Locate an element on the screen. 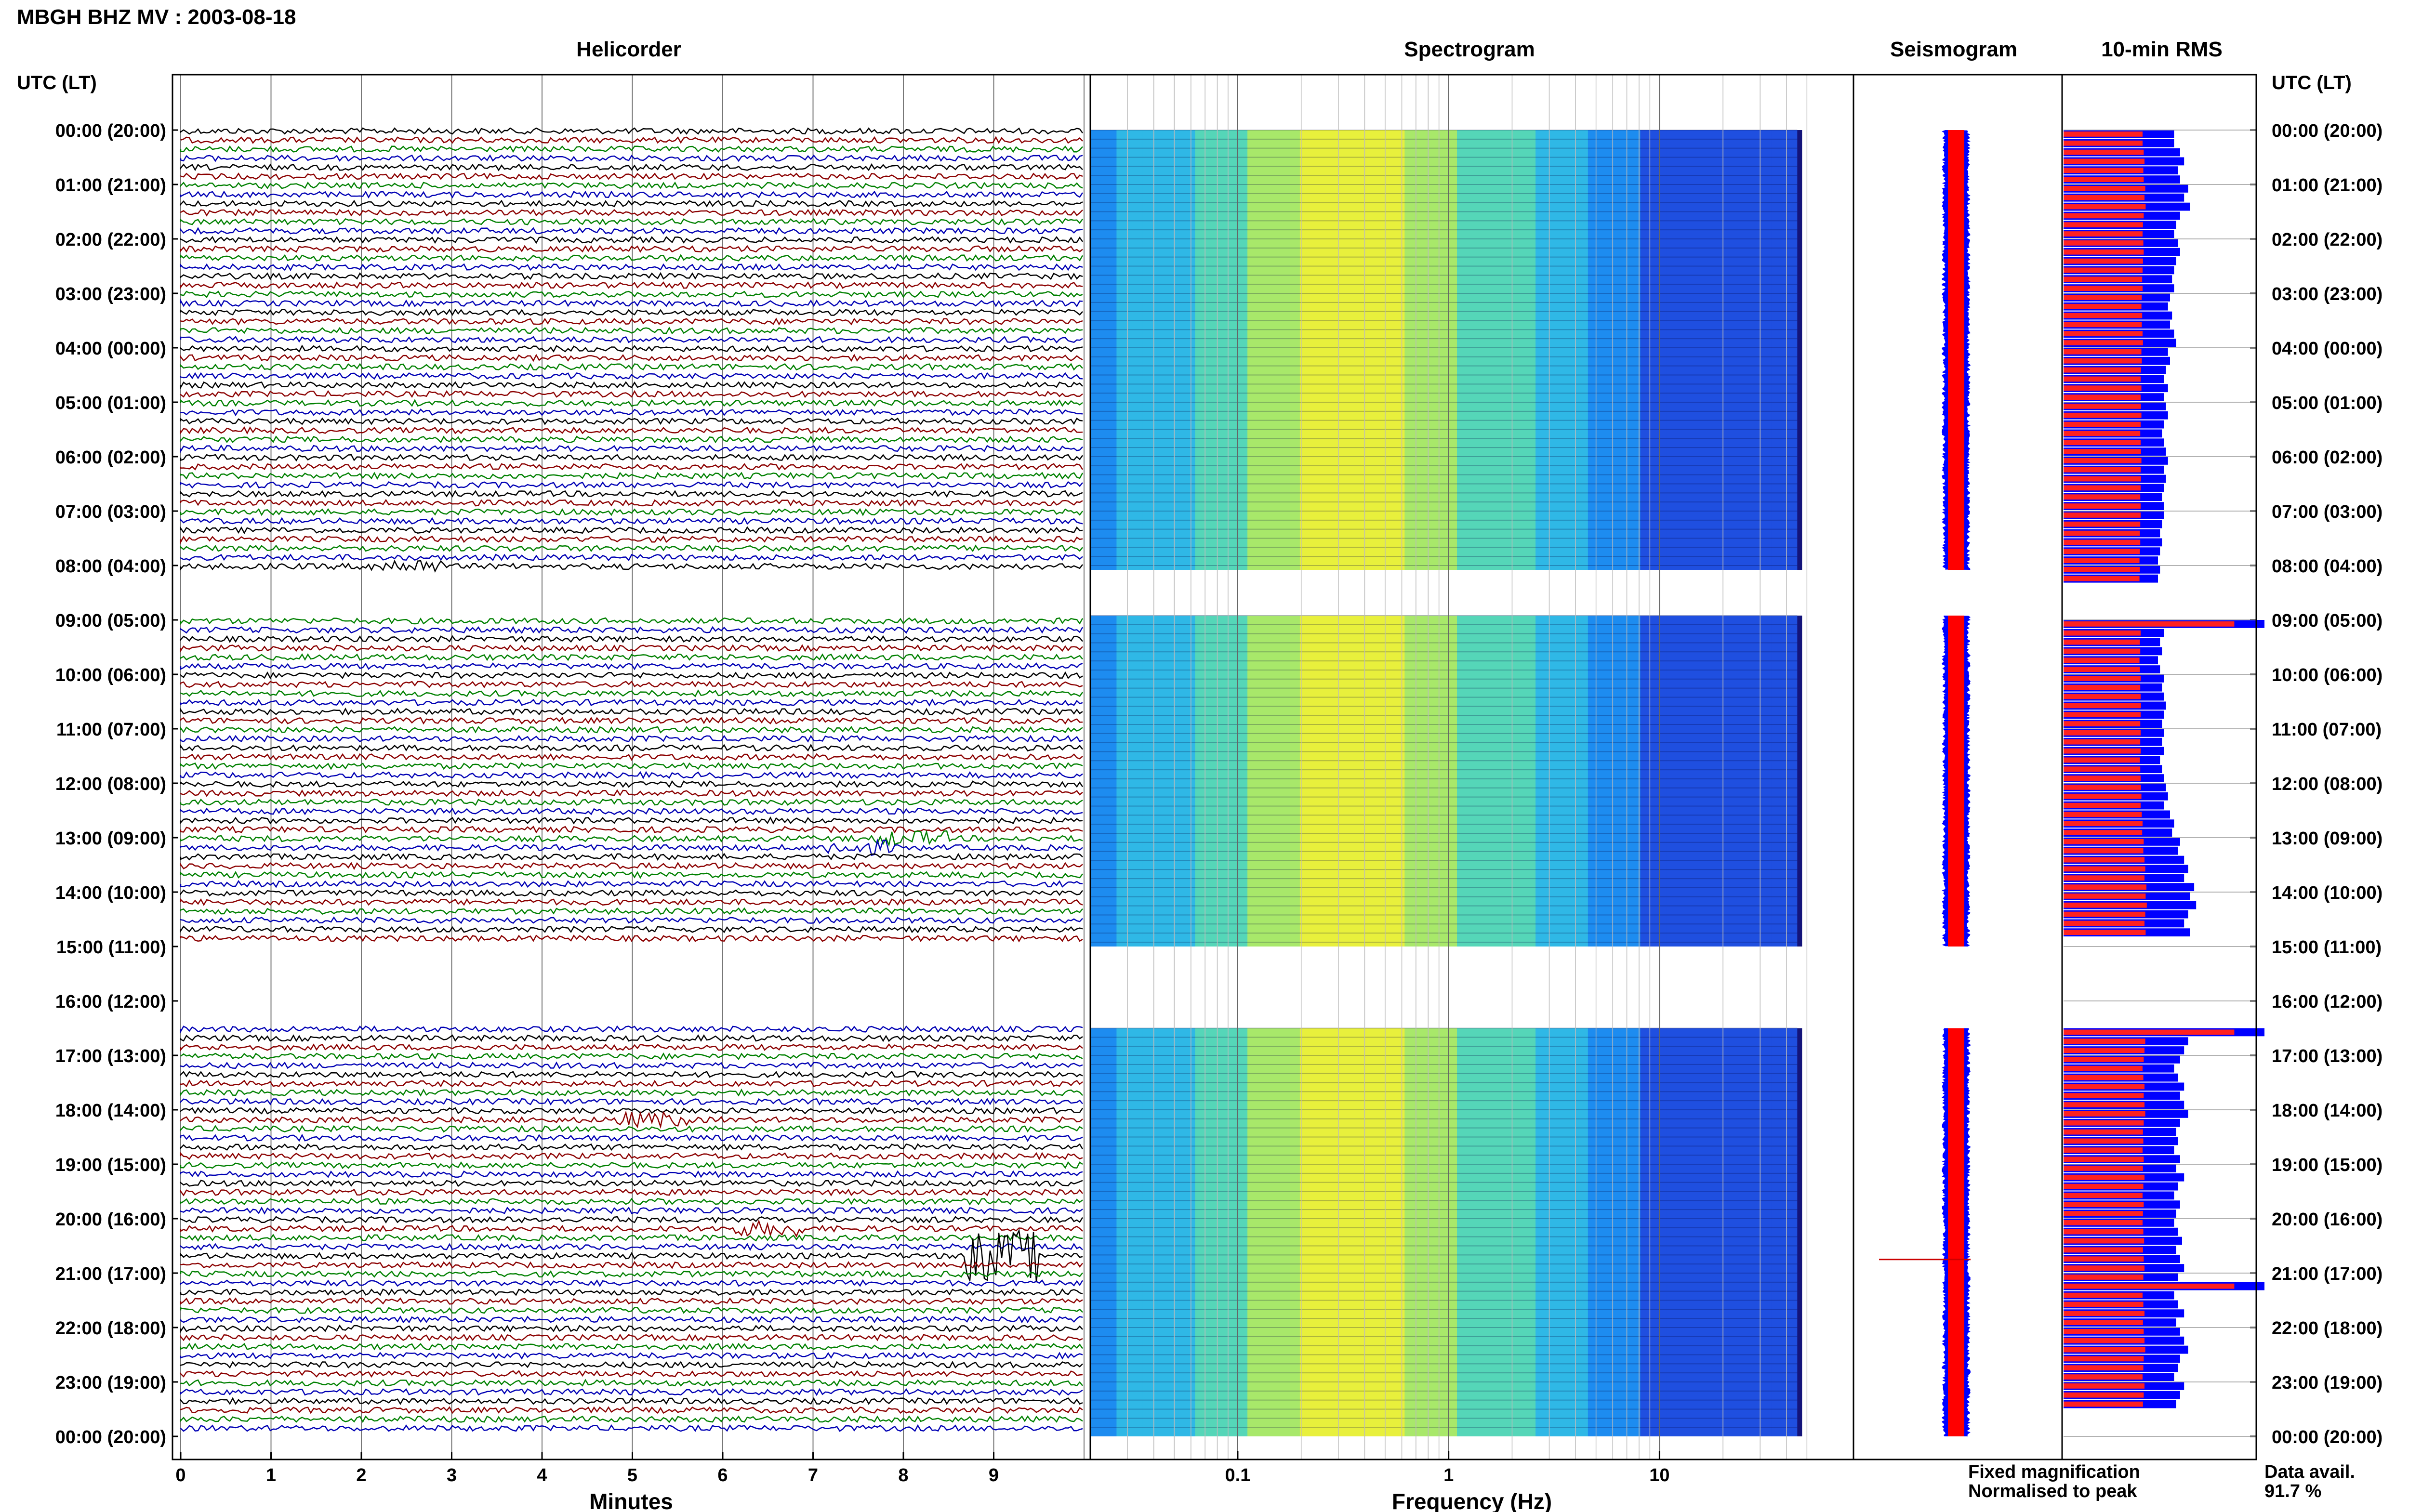 This screenshot has height=1512, width=2409. frequency-tick-label: 10 is located at coordinates (1659, 1475).